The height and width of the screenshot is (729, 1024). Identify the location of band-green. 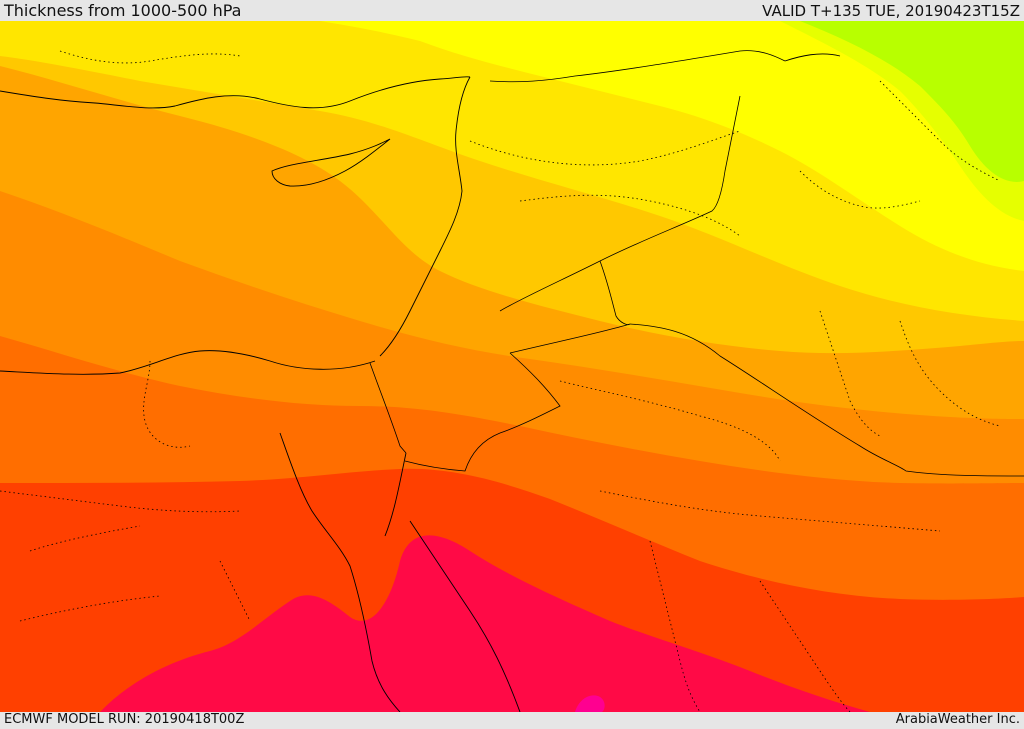
(912, 101).